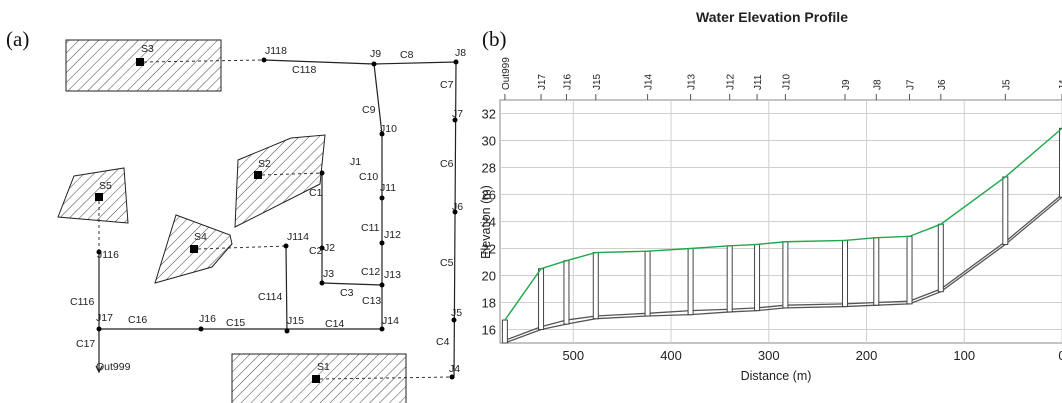 The image size is (1062, 403). What do you see at coordinates (392, 235) in the screenshot?
I see `svg-text: J12` at bounding box center [392, 235].